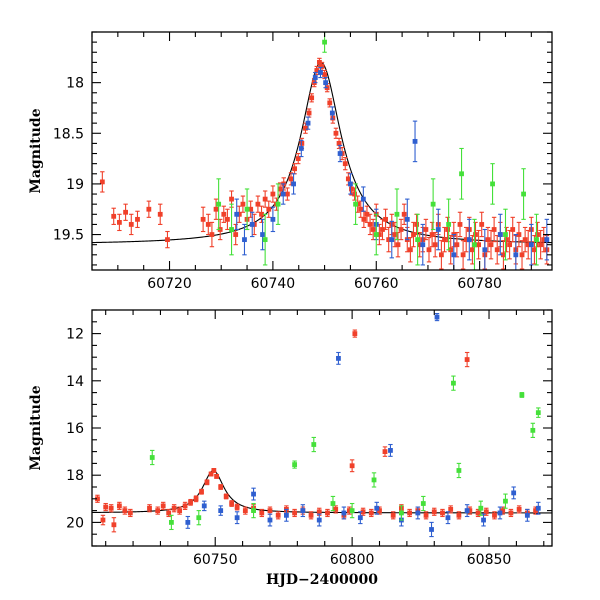 This screenshot has height=600, width=600. Describe the element at coordinates (169, 284) in the screenshot. I see `x-tick-label: 60720` at that location.